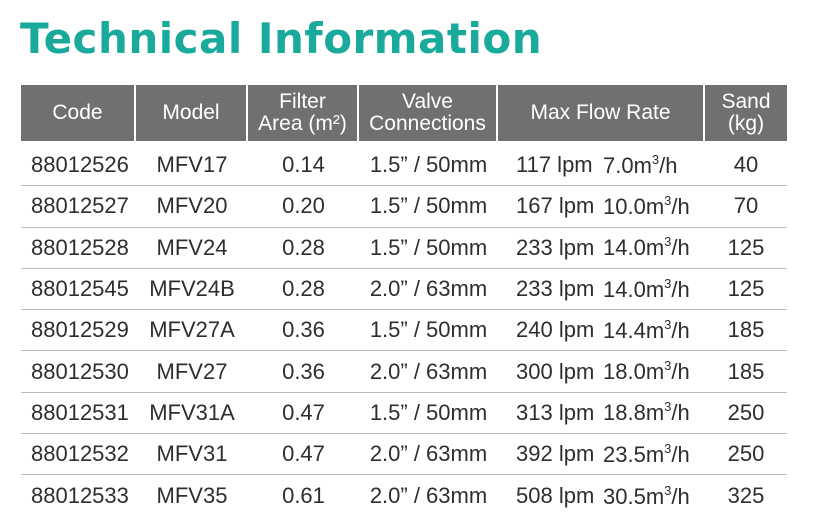 The width and height of the screenshot is (814, 529). What do you see at coordinates (303, 165) in the screenshot?
I see `cell-filter-area: 0.14` at bounding box center [303, 165].